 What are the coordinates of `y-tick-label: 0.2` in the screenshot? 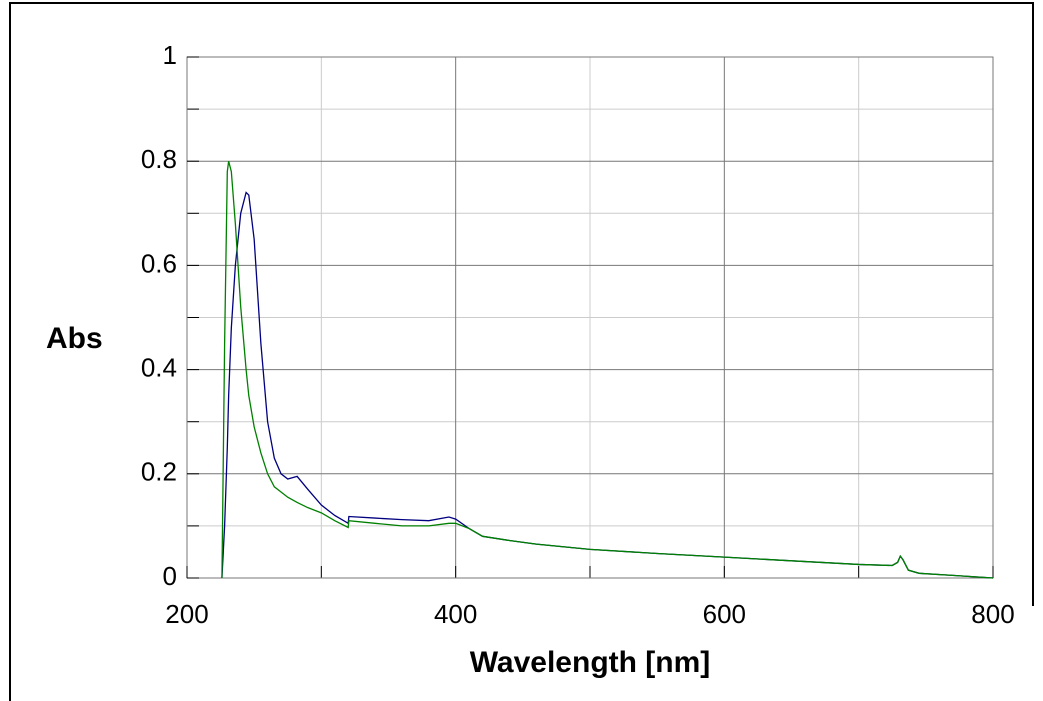 It's located at (159, 472).